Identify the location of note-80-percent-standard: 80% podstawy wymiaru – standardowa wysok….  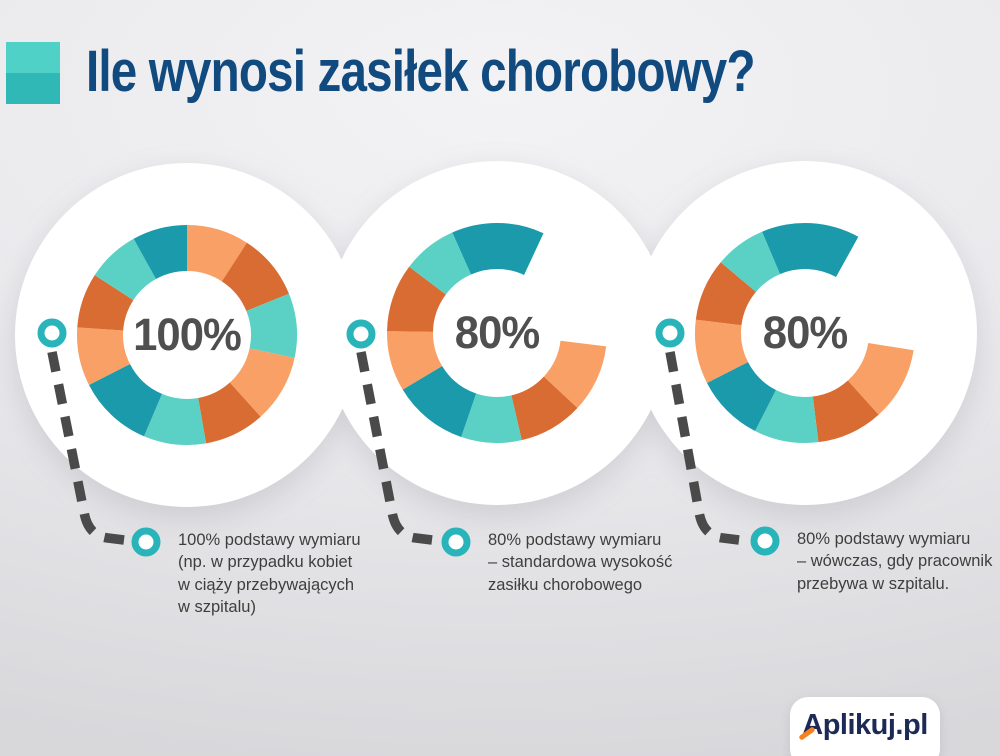
(608, 562).